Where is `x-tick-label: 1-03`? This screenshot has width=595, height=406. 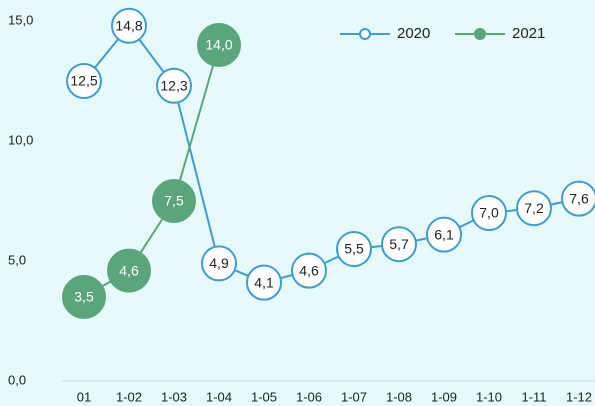 x-tick-label: 1-03 is located at coordinates (174, 396).